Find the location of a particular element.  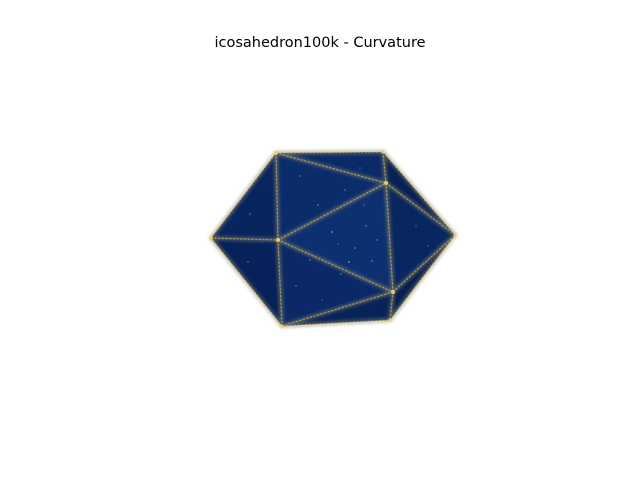

figure-title: icosahedron100k - Curvature is located at coordinates (320, 43).